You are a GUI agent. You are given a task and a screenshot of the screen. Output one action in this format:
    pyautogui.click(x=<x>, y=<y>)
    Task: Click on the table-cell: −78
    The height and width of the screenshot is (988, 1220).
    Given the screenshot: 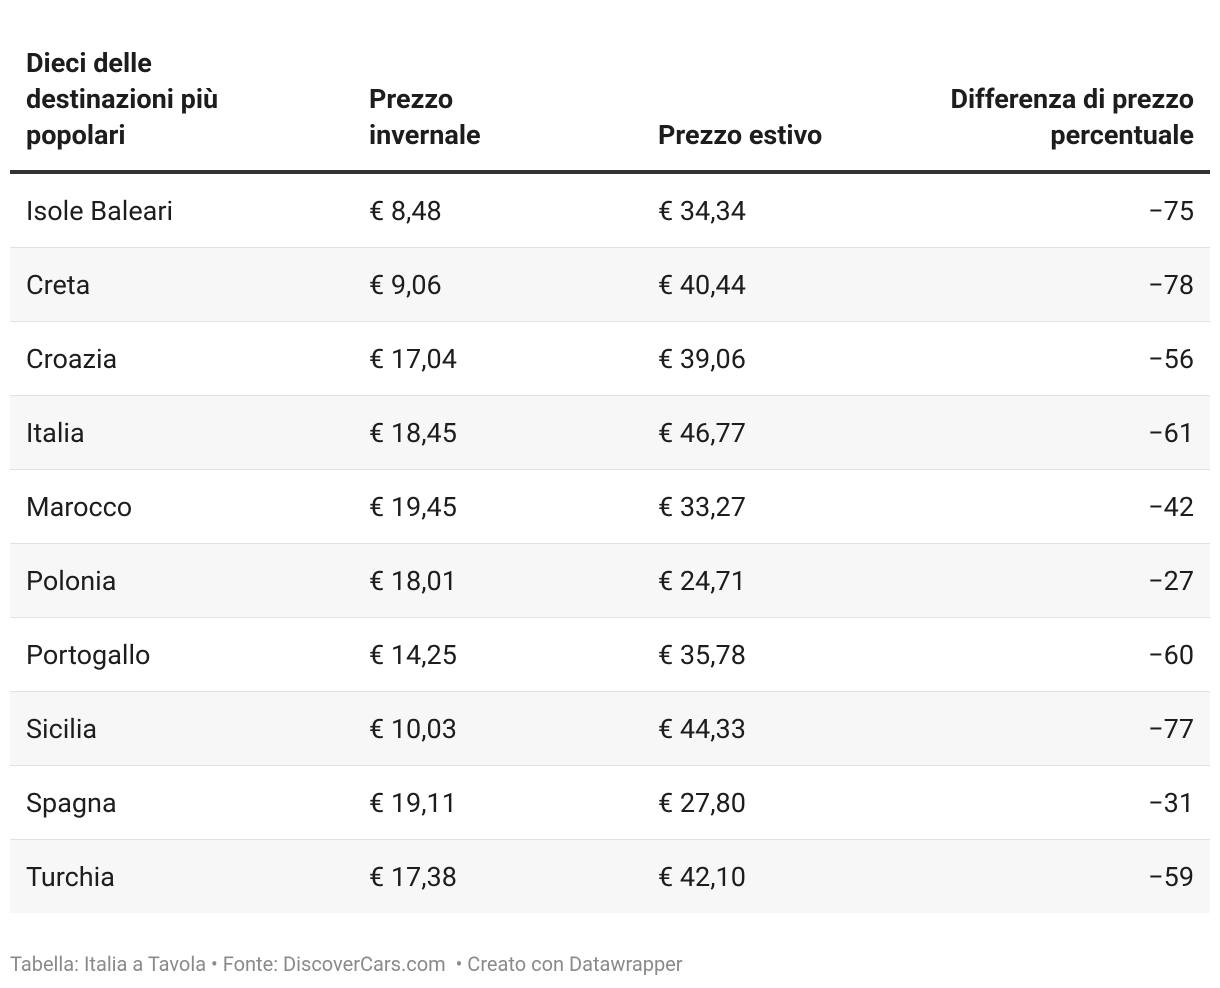 What is the action you would take?
    pyautogui.click(x=1061, y=284)
    